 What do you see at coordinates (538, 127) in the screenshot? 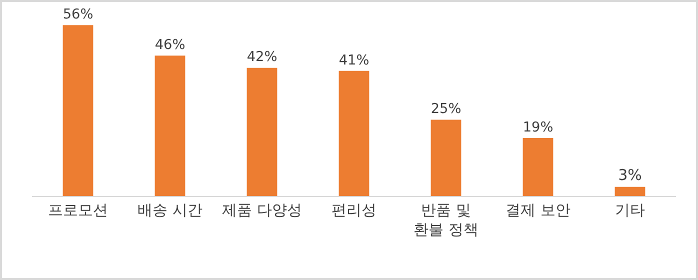
I see `data-label: 19%` at bounding box center [538, 127].